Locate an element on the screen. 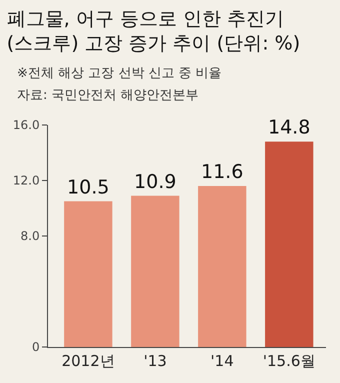 This screenshot has height=383, width=340. chart-title: 폐그물, 어구 등으로 인한 추진기 (스크루) 고장 증가 추이 (단위: %) is located at coordinates (153, 31).